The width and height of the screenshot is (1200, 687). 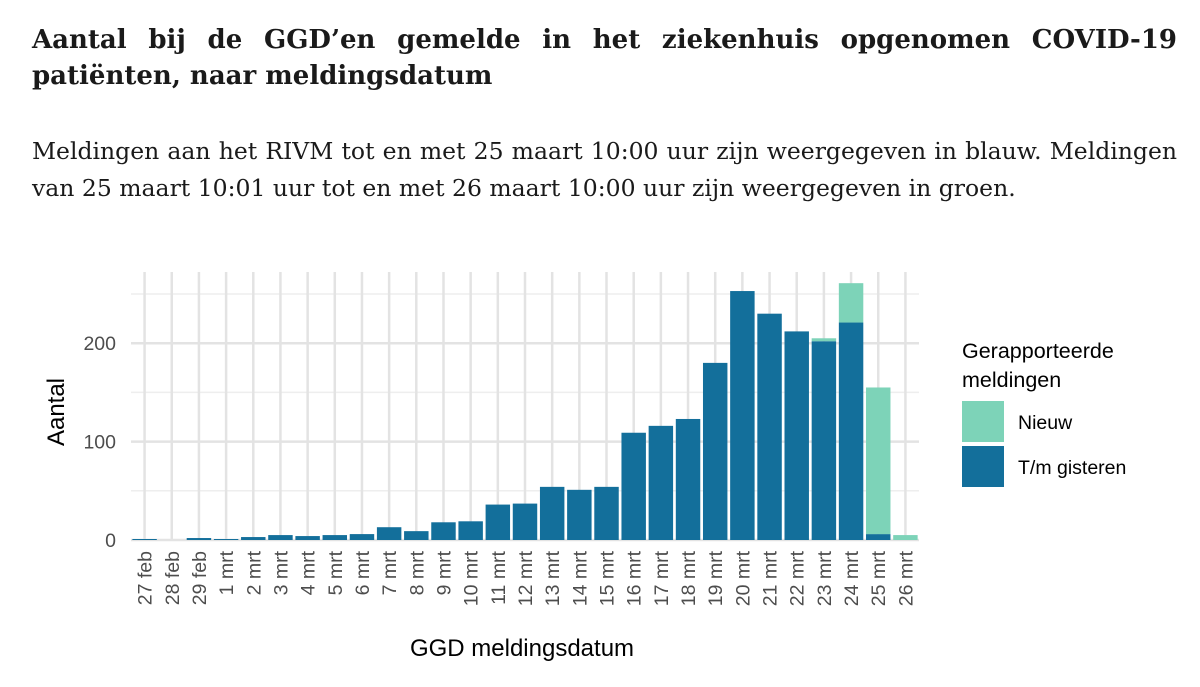 I want to click on bar-tm-gisteren-1-mrt, so click(x=226, y=539).